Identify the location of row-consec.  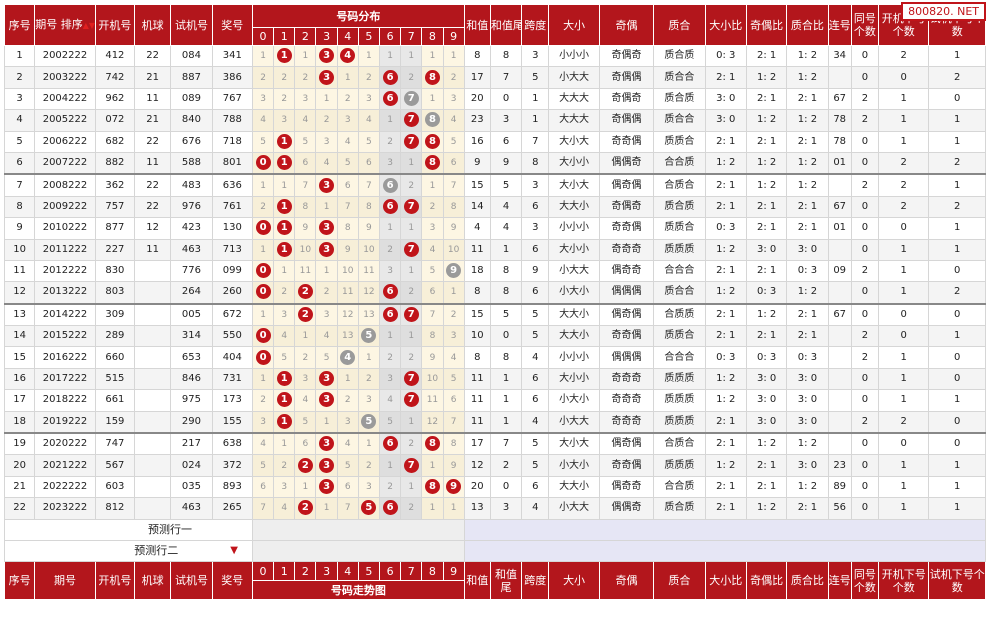
(839, 293).